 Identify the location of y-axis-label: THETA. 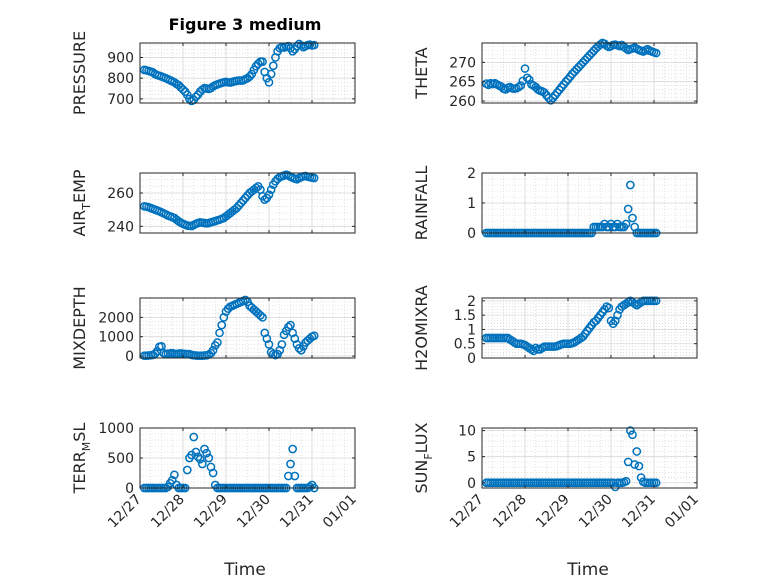
(421, 73).